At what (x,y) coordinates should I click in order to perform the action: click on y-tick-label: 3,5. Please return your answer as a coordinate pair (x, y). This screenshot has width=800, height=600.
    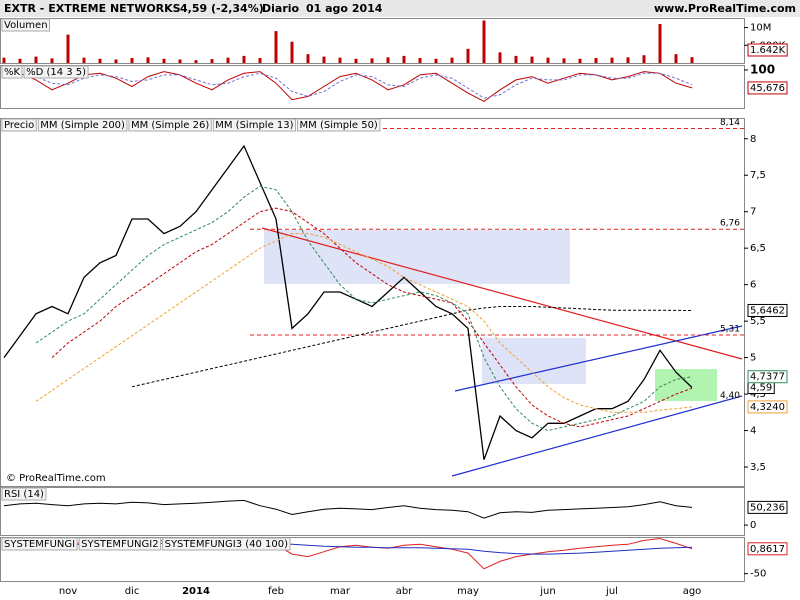
    Looking at the image, I should click on (758, 467).